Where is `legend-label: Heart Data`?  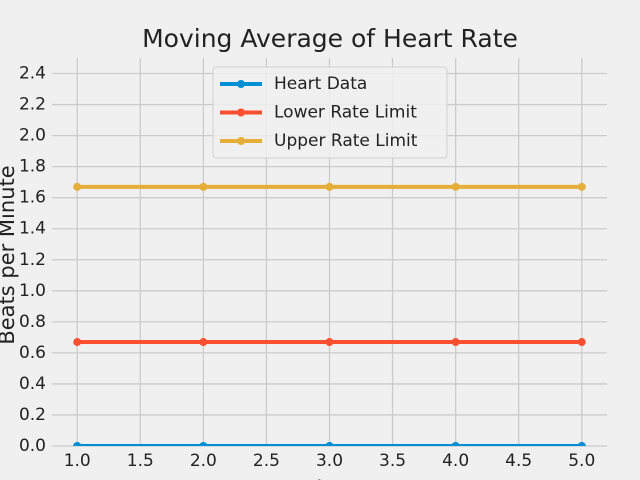 legend-label: Heart Data is located at coordinates (320, 84).